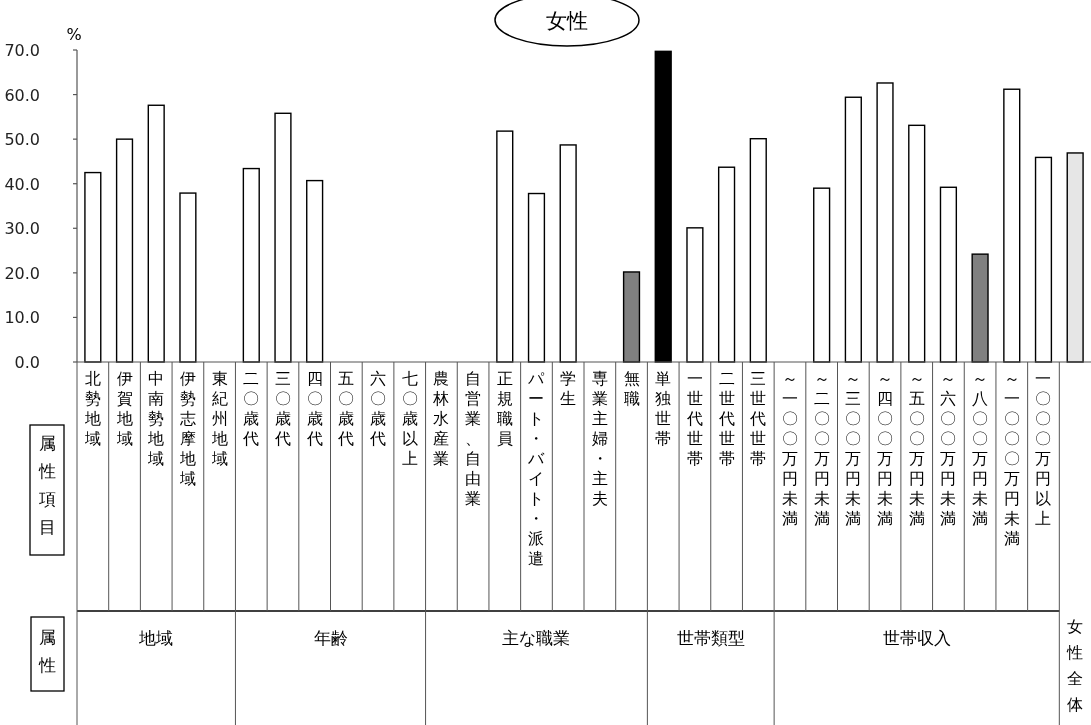 This screenshot has height=725, width=1091. What do you see at coordinates (346, 408) in the screenshot?
I see `x-tick-label: 五〇歳代` at bounding box center [346, 408].